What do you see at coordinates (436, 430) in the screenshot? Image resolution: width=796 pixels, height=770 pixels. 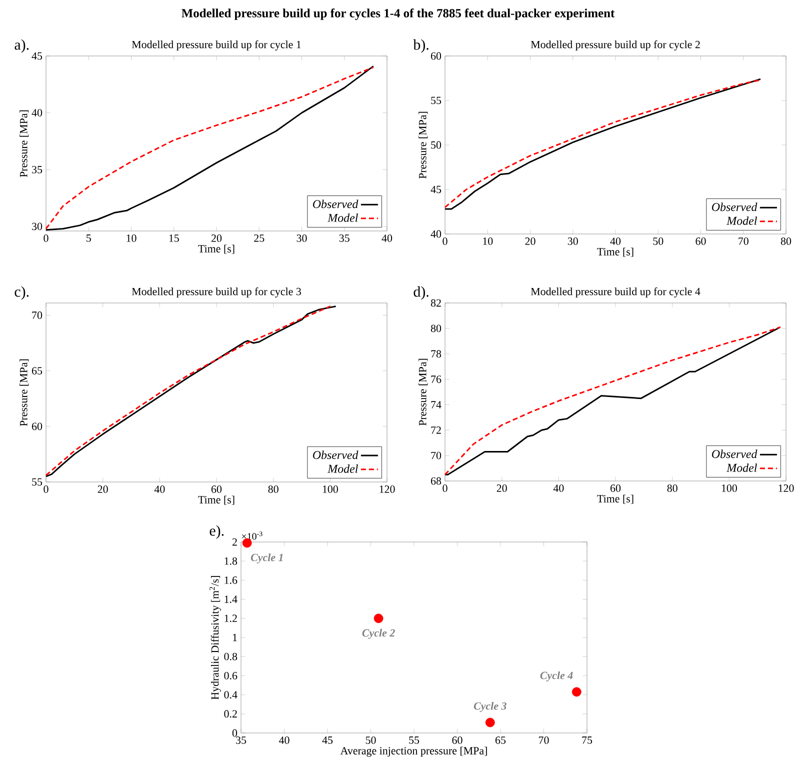 I see `y-tick-label: 72` at bounding box center [436, 430].